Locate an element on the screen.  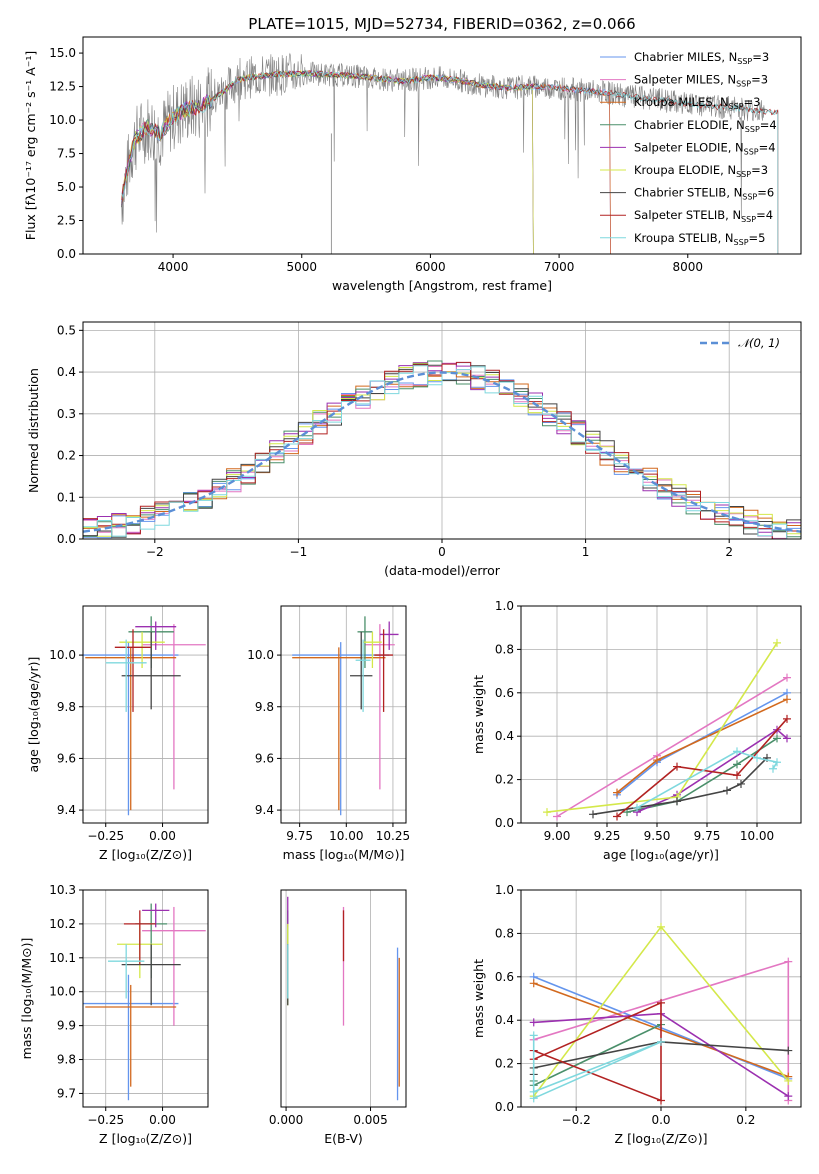
x-axis-label: mass [log₁₀(M/M⊙)] is located at coordinates (344, 854).